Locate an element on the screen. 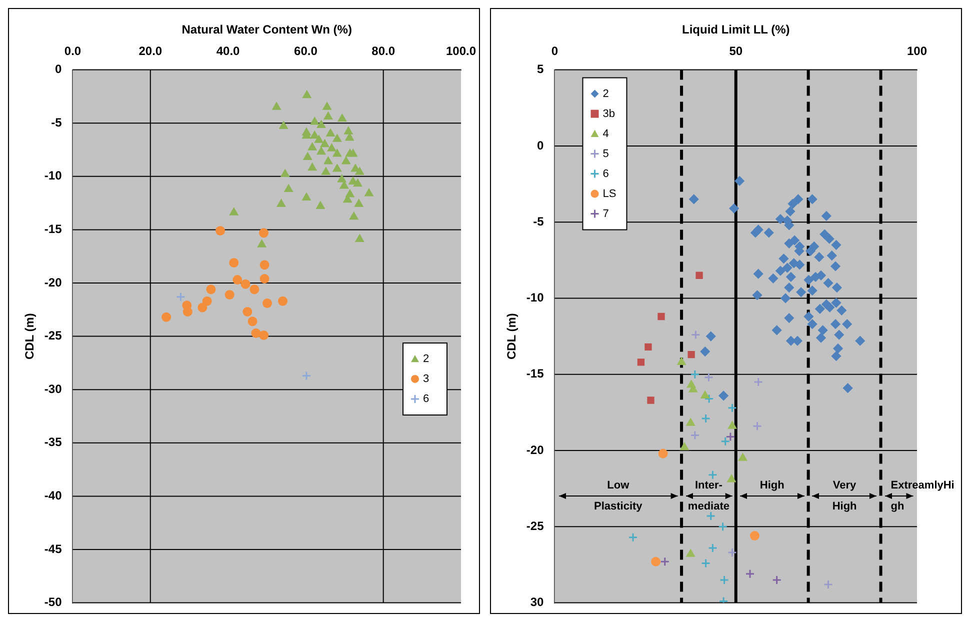 The width and height of the screenshot is (974, 624). legend-label: LS is located at coordinates (609, 194).